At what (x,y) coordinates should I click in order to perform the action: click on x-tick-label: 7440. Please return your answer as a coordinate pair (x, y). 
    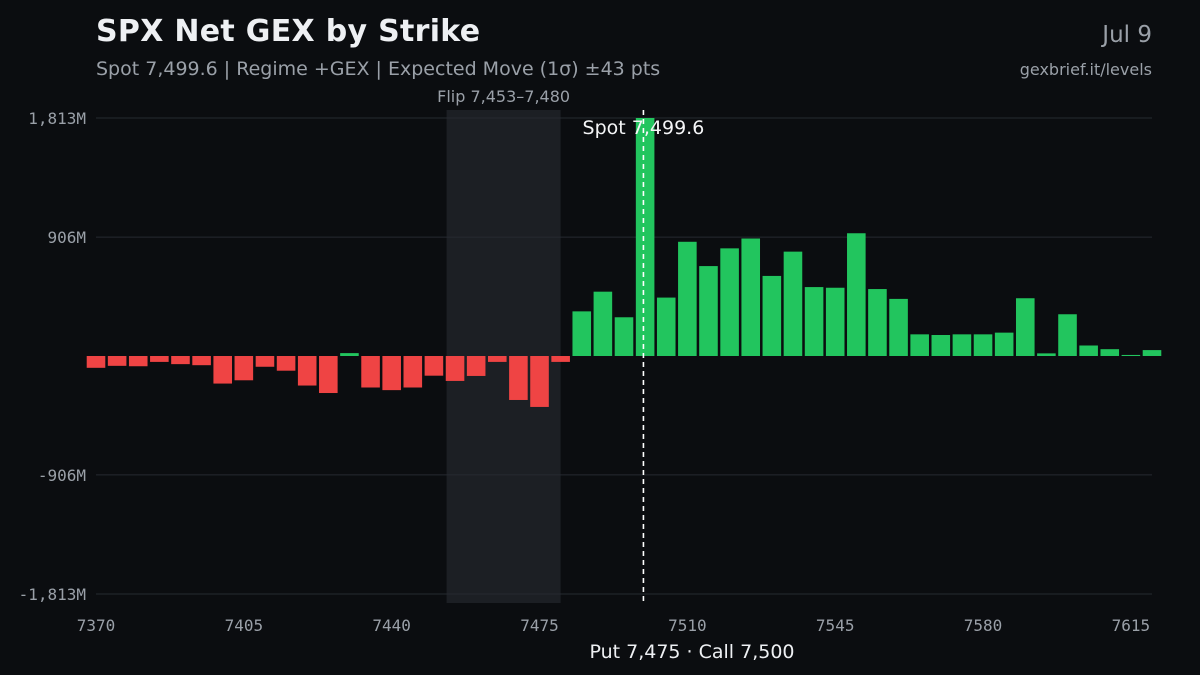
    Looking at the image, I should click on (391, 625).